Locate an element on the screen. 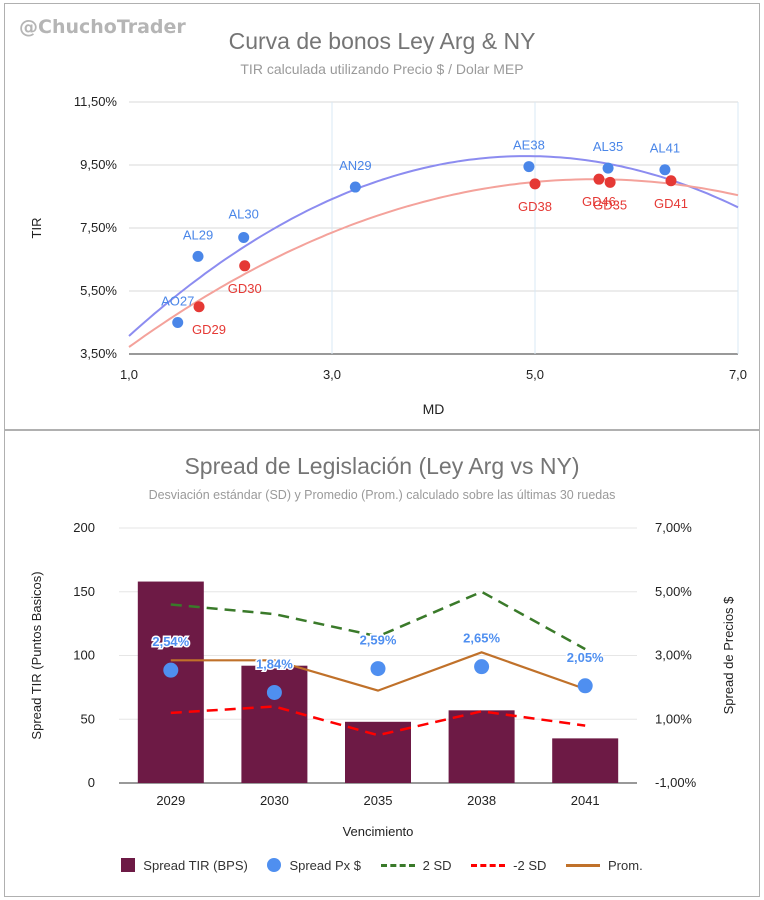 This screenshot has height=900, width=764. y2-axis-title: Spread de Precios $ is located at coordinates (728, 655).